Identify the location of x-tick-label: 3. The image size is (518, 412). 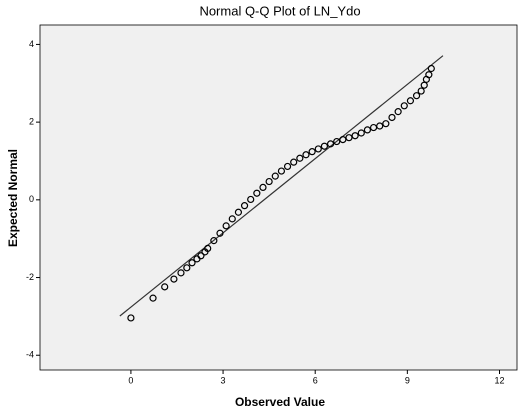
(223, 380).